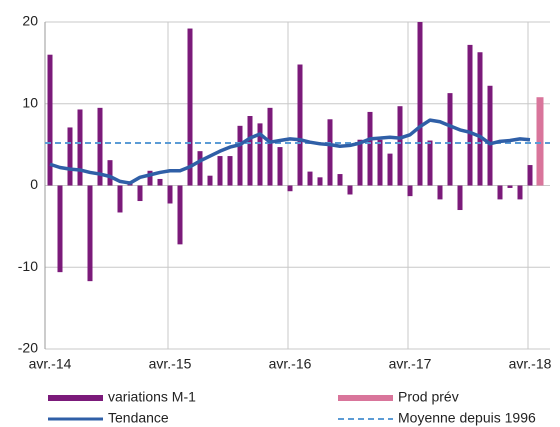  What do you see at coordinates (467, 418) in the screenshot?
I see `legend-label: Moyenne depuis 1996` at bounding box center [467, 418].